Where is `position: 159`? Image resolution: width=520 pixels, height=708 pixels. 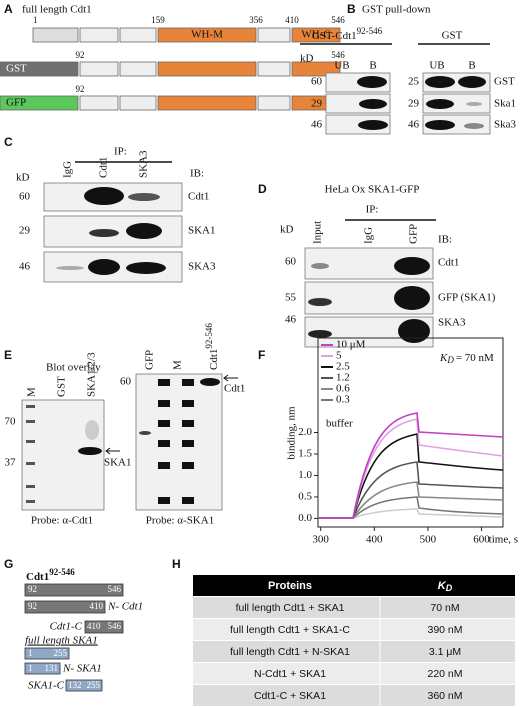
position: 159 is located at coordinates (158, 20).